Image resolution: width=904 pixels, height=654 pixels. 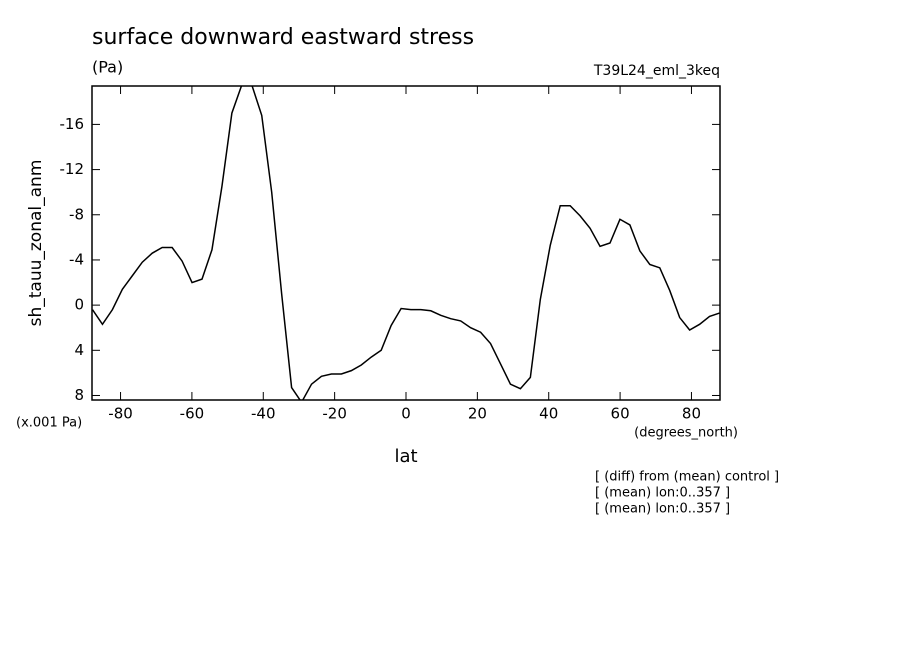 I want to click on x-tick-label: 80, so click(x=691, y=414).